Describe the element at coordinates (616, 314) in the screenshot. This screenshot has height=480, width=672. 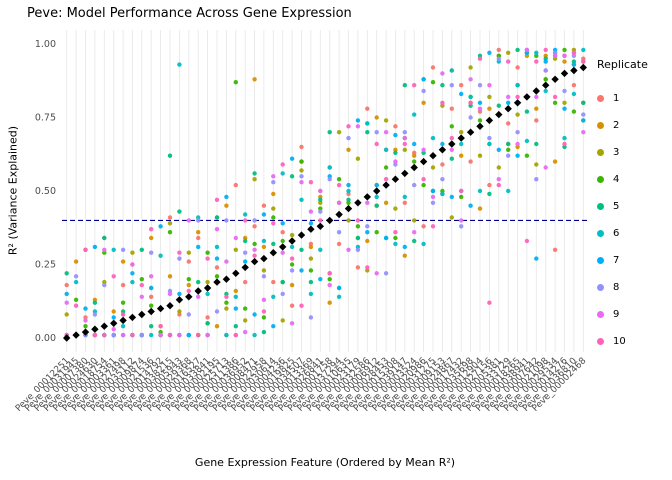
I see `legend-item-label: 9` at that location.